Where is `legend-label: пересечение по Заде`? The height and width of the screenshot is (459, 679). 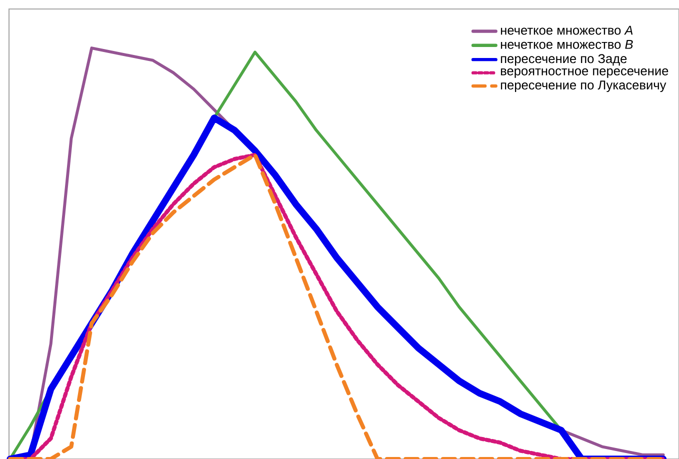 legend-label: пересечение по Заде is located at coordinates (563, 60).